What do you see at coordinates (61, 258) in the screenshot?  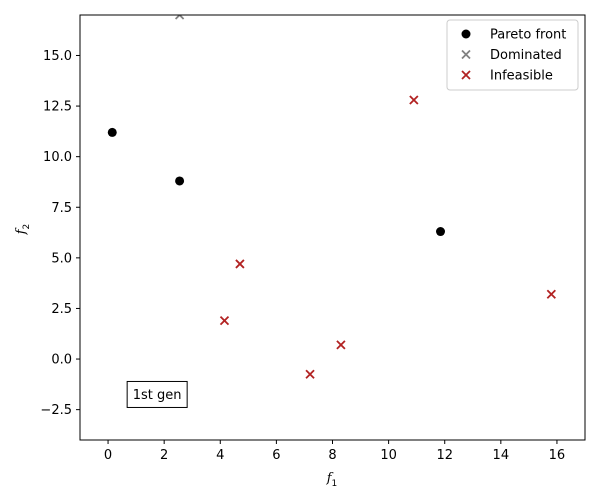 I see `y-tick-label: 5.0` at bounding box center [61, 258].